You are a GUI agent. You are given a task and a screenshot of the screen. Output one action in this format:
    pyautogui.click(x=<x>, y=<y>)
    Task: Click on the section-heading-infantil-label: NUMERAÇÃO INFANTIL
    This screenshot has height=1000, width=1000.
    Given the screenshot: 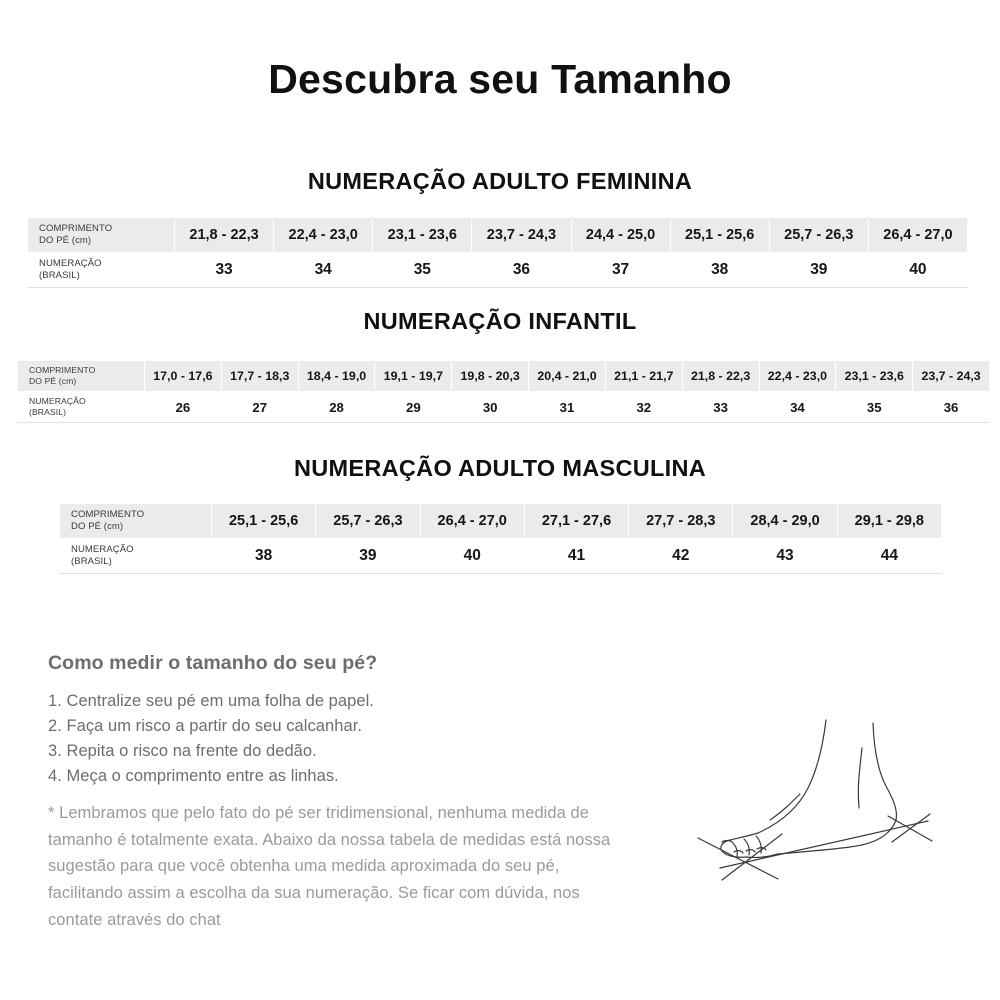 What is the action you would take?
    pyautogui.click(x=500, y=321)
    